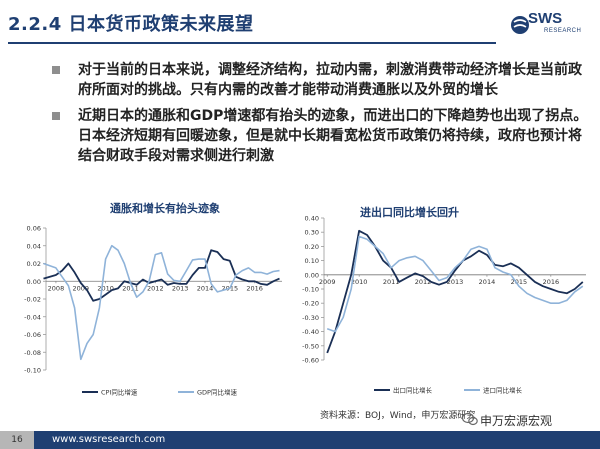  Describe the element at coordinates (252, 43) in the screenshot. I see `title-underline` at that location.